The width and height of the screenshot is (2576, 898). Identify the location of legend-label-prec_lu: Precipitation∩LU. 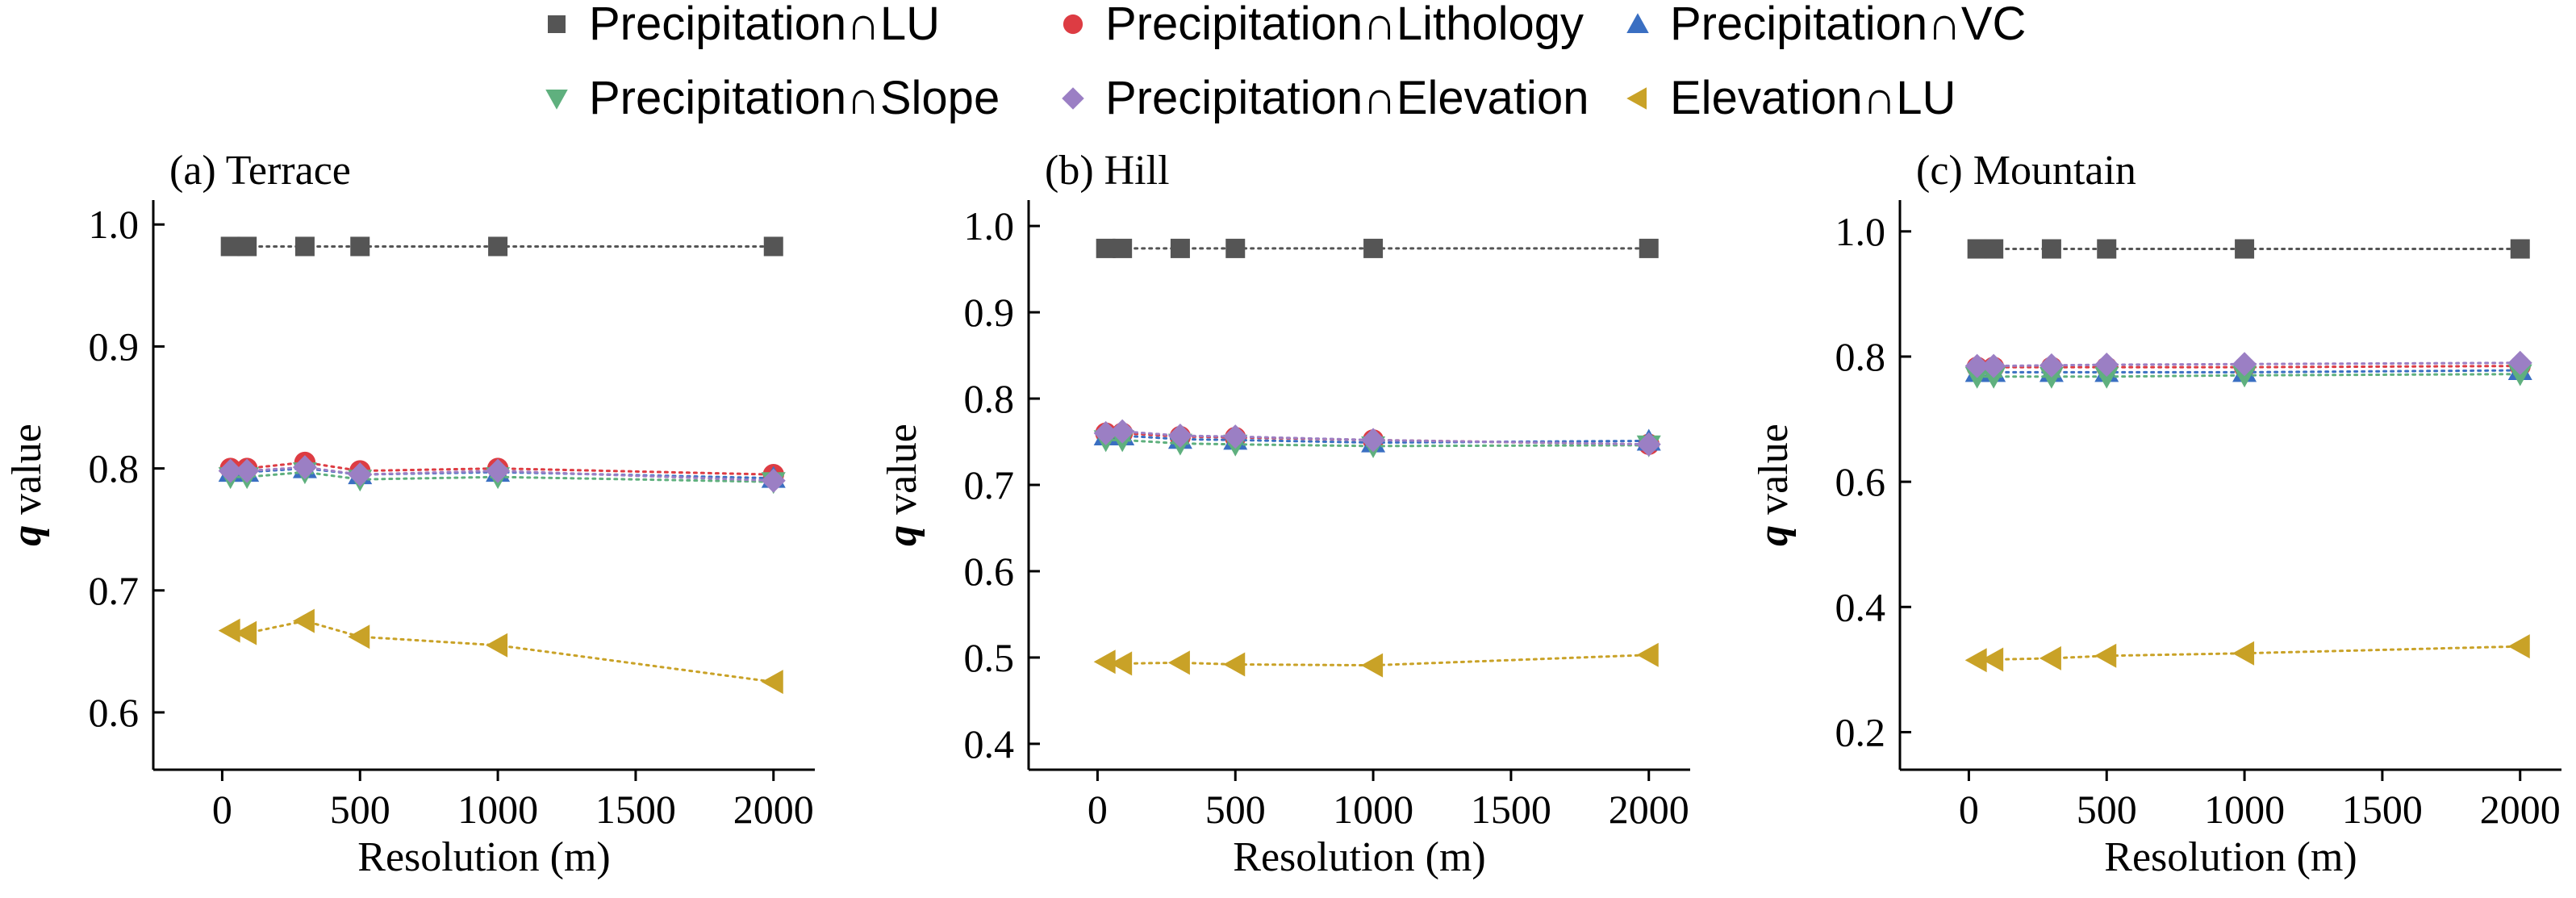
(764, 25).